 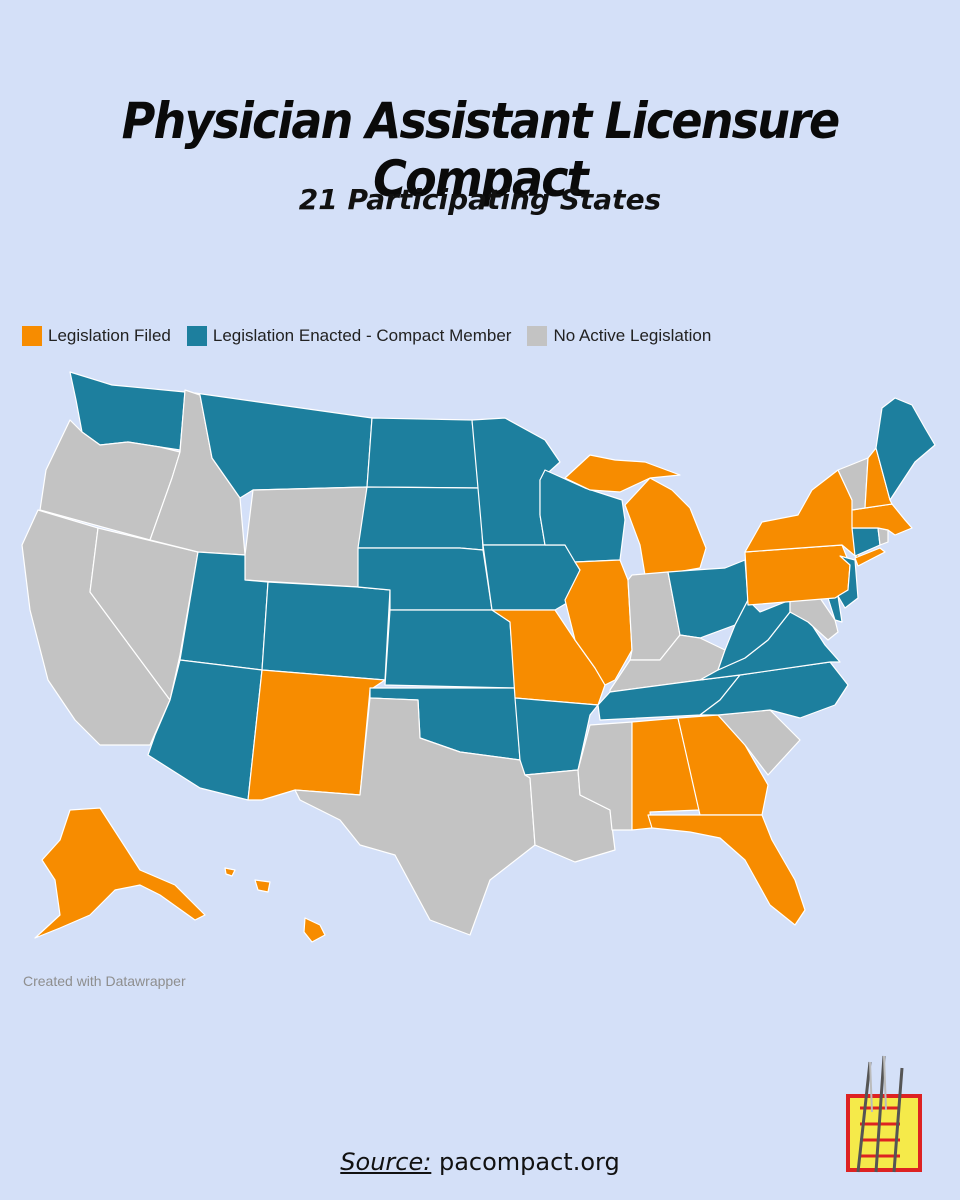 I want to click on brand-logo-icon, so click(x=884, y=1114).